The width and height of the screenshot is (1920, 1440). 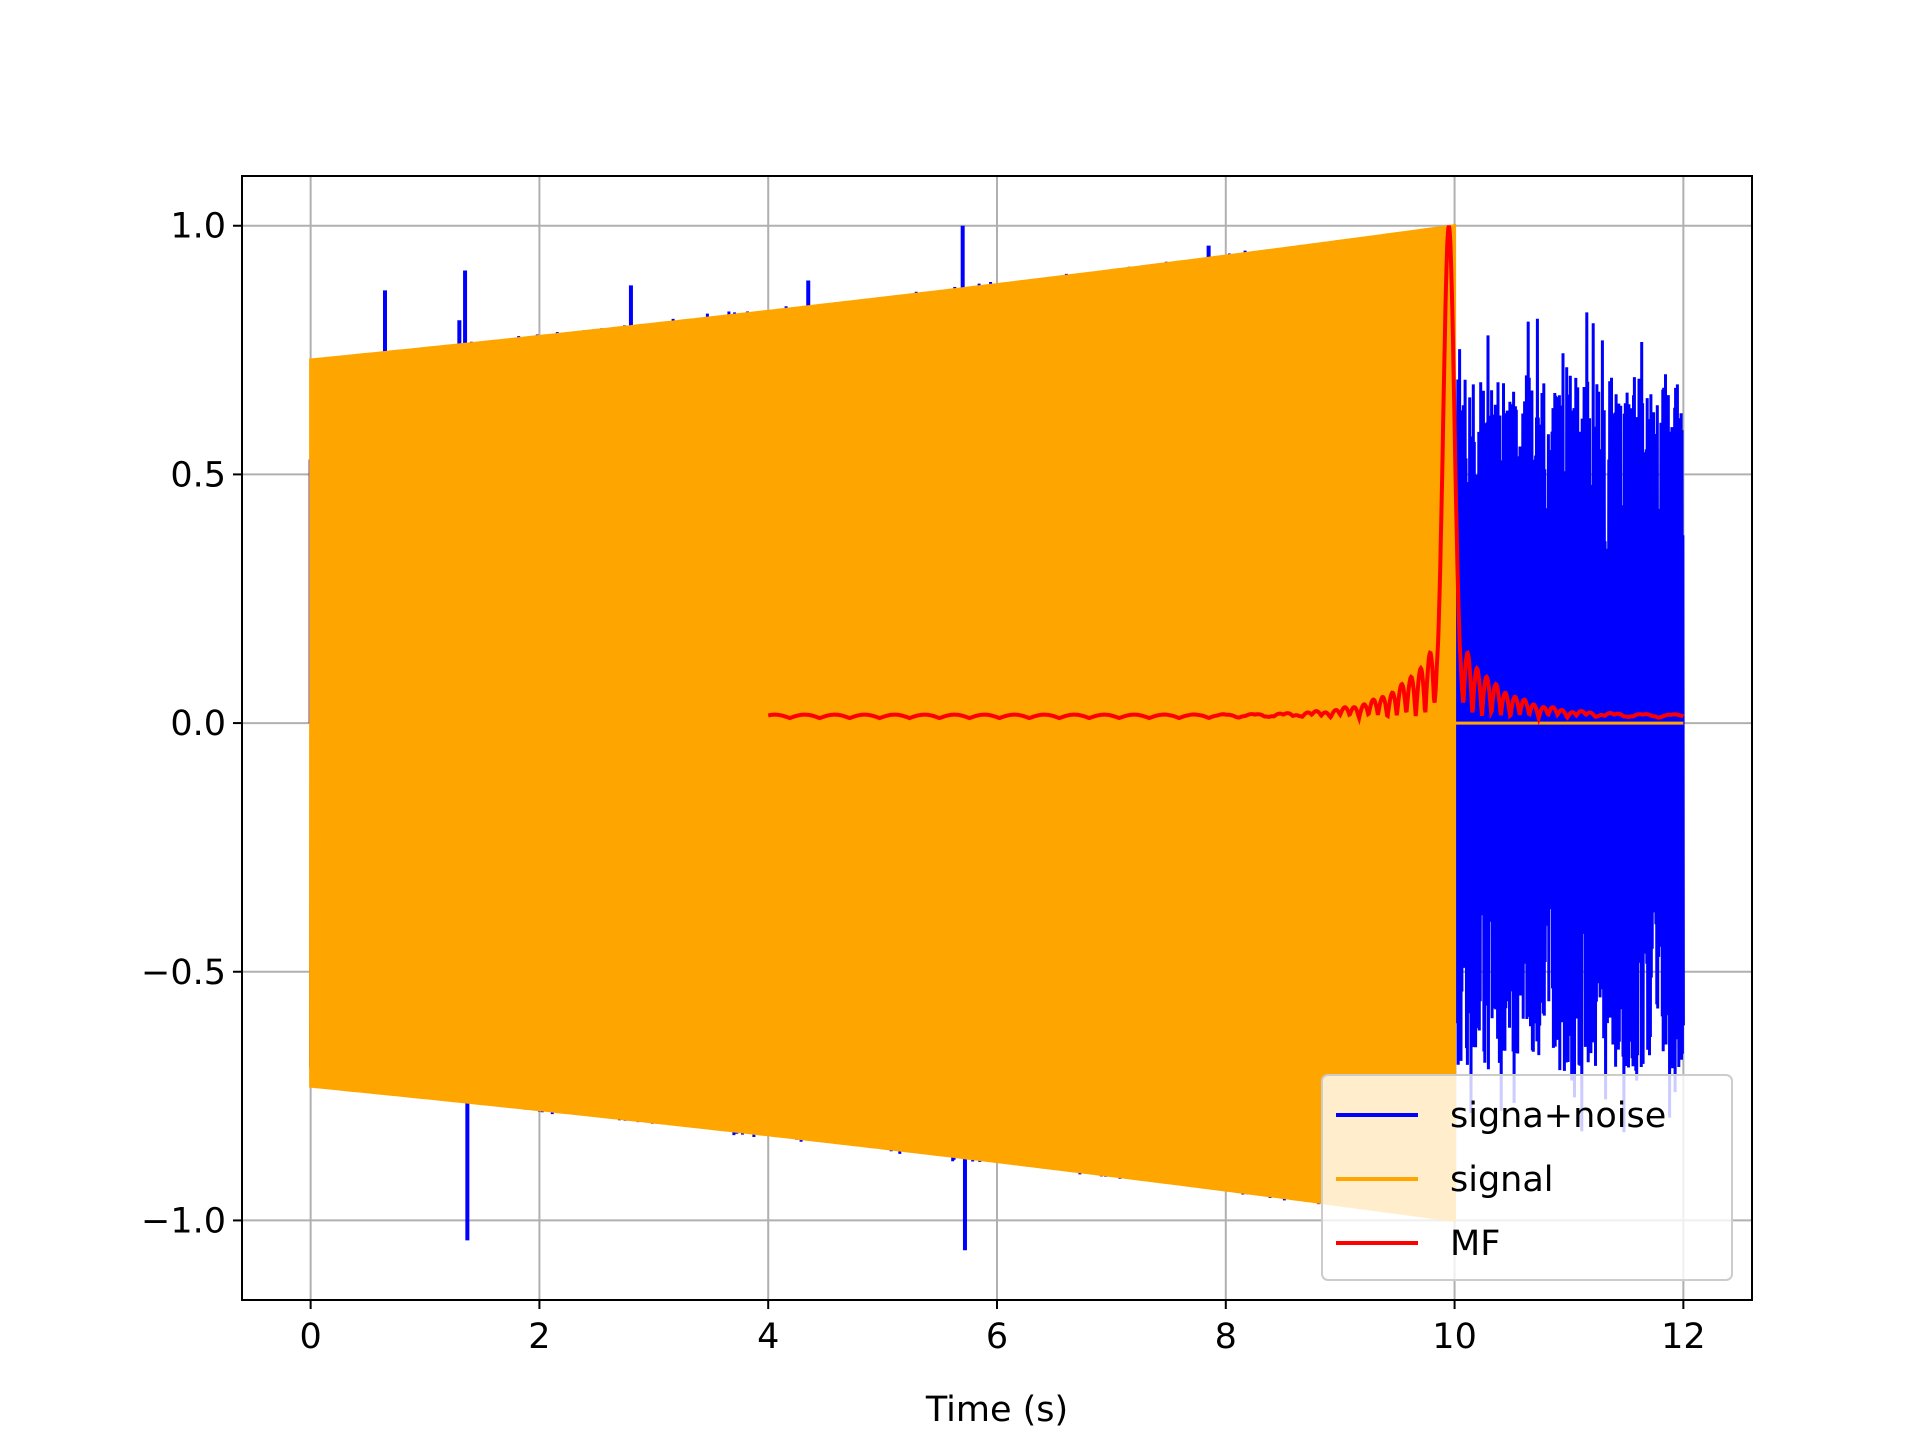 What do you see at coordinates (198, 724) in the screenshot?
I see `y-tick-label: 0.0` at bounding box center [198, 724].